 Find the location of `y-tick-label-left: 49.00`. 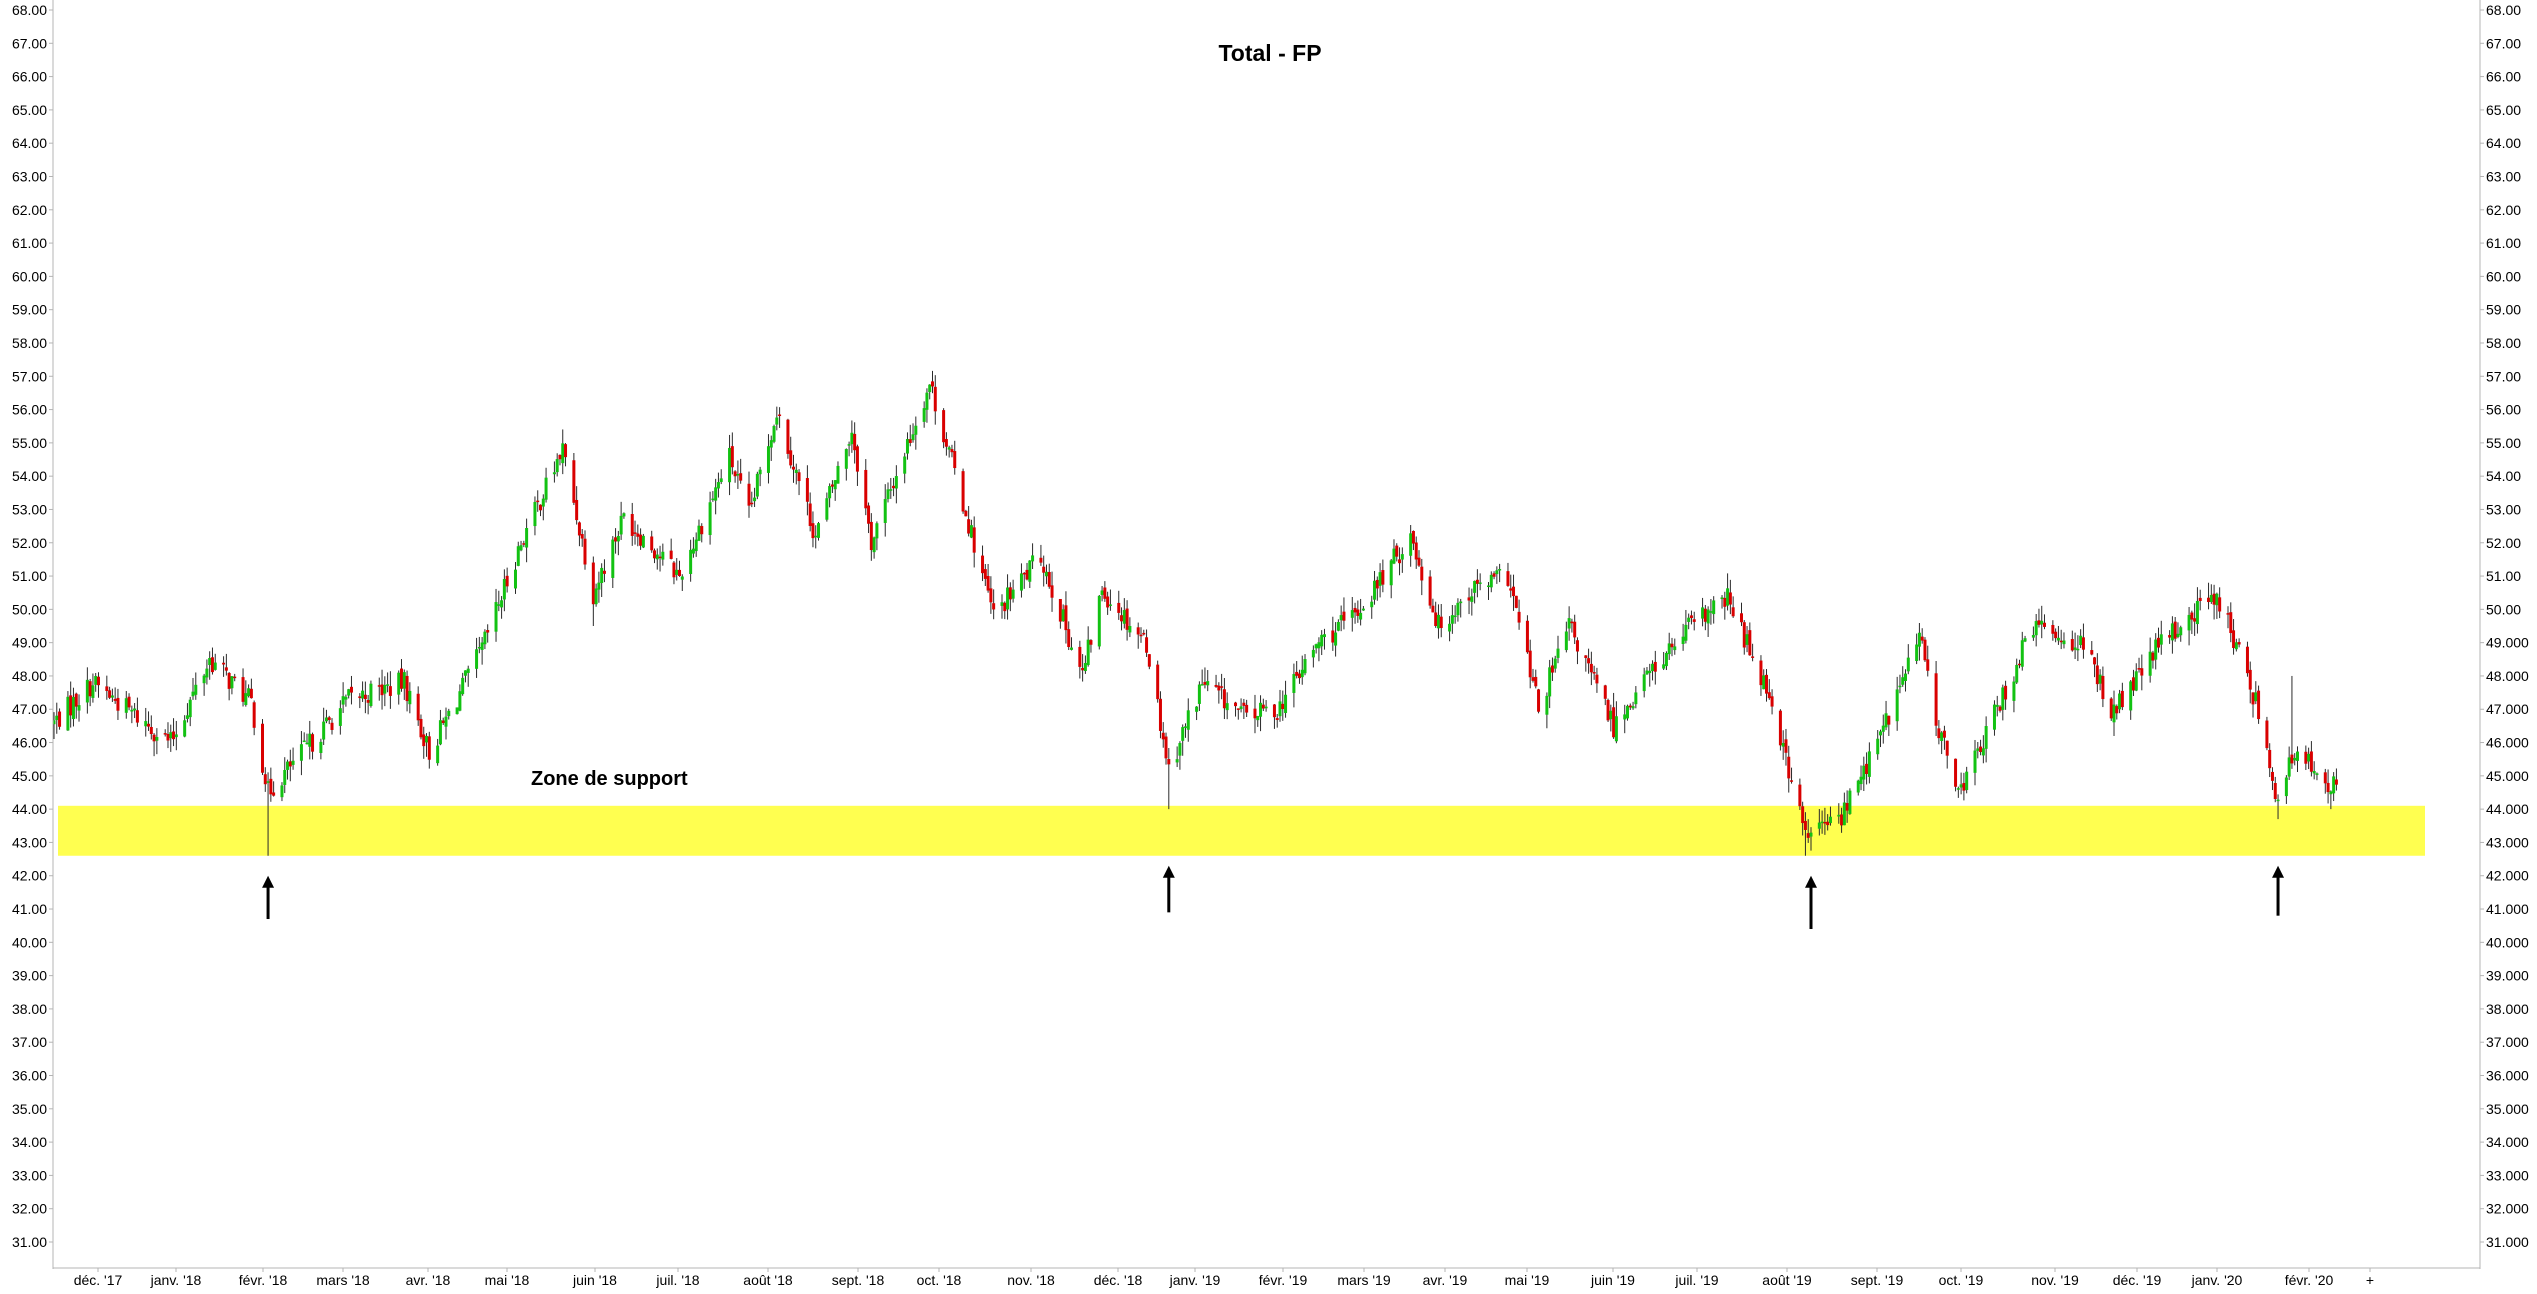

y-tick-label-left: 49.00 is located at coordinates (29, 643).